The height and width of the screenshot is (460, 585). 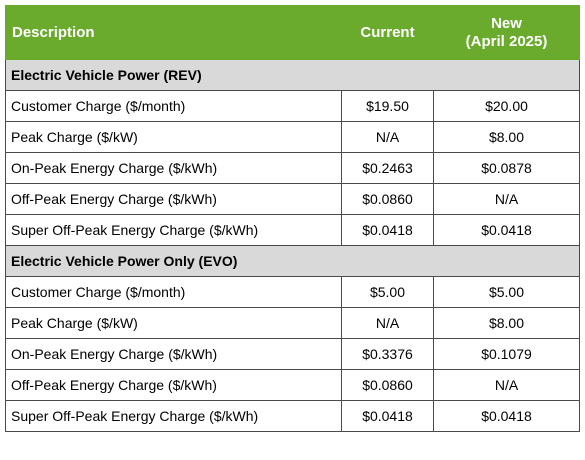 I want to click on new-header-line1: New, so click(x=506, y=23).